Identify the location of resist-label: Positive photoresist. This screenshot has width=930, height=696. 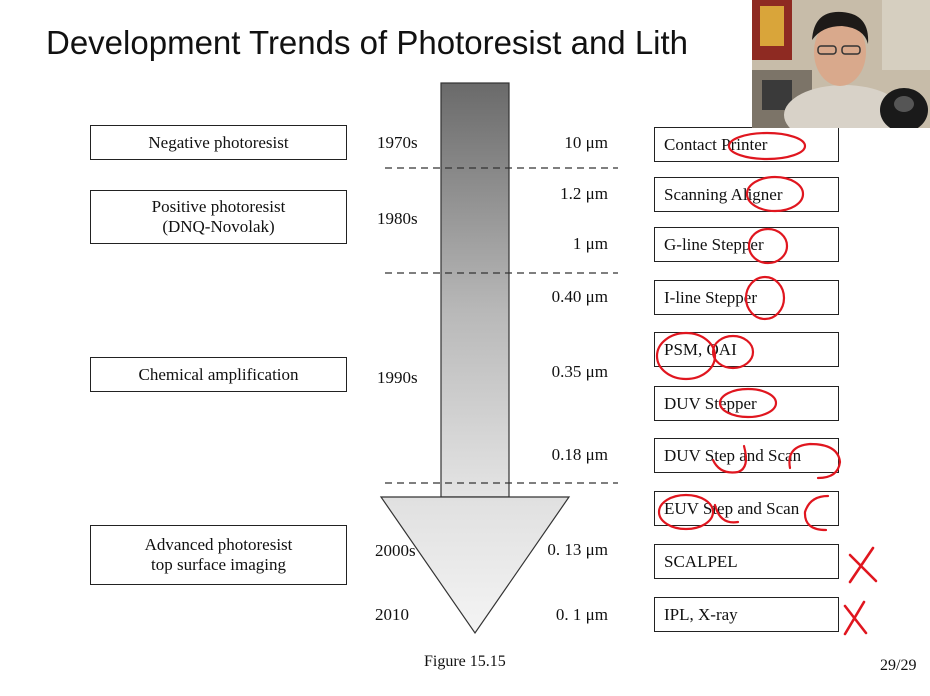
(218, 206).